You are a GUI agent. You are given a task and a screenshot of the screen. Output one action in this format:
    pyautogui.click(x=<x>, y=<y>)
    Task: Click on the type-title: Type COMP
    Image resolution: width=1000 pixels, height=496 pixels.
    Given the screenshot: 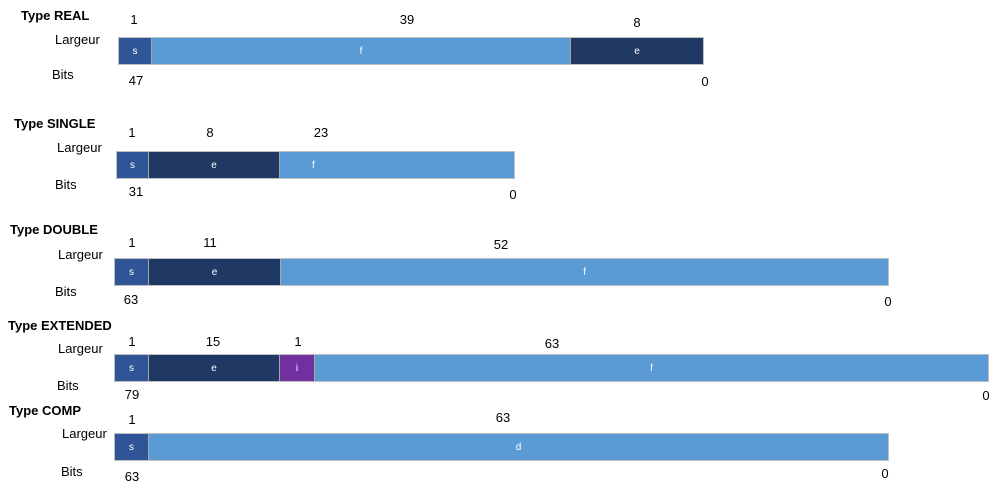 What is the action you would take?
    pyautogui.click(x=45, y=410)
    